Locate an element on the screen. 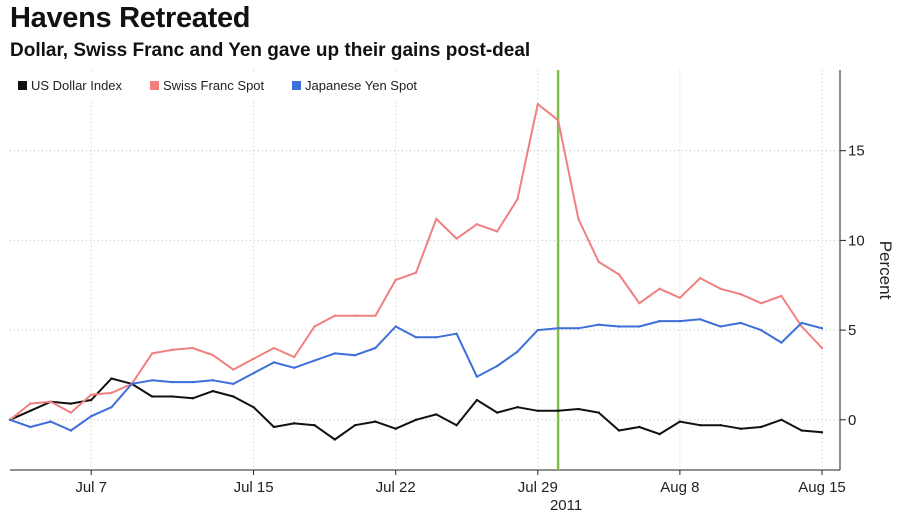 The width and height of the screenshot is (900, 510). x-tick-label: Aug 8 is located at coordinates (679, 487).